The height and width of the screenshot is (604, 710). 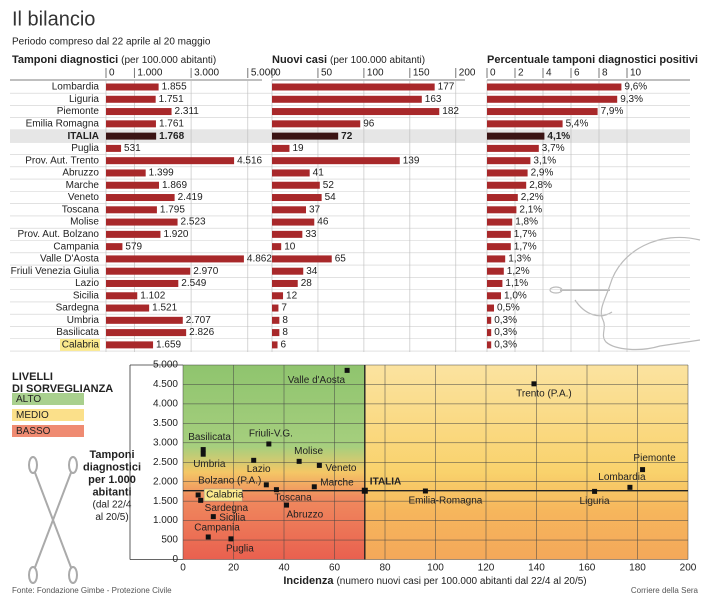 I want to click on point-label: Trento (P.A.), so click(x=544, y=393).